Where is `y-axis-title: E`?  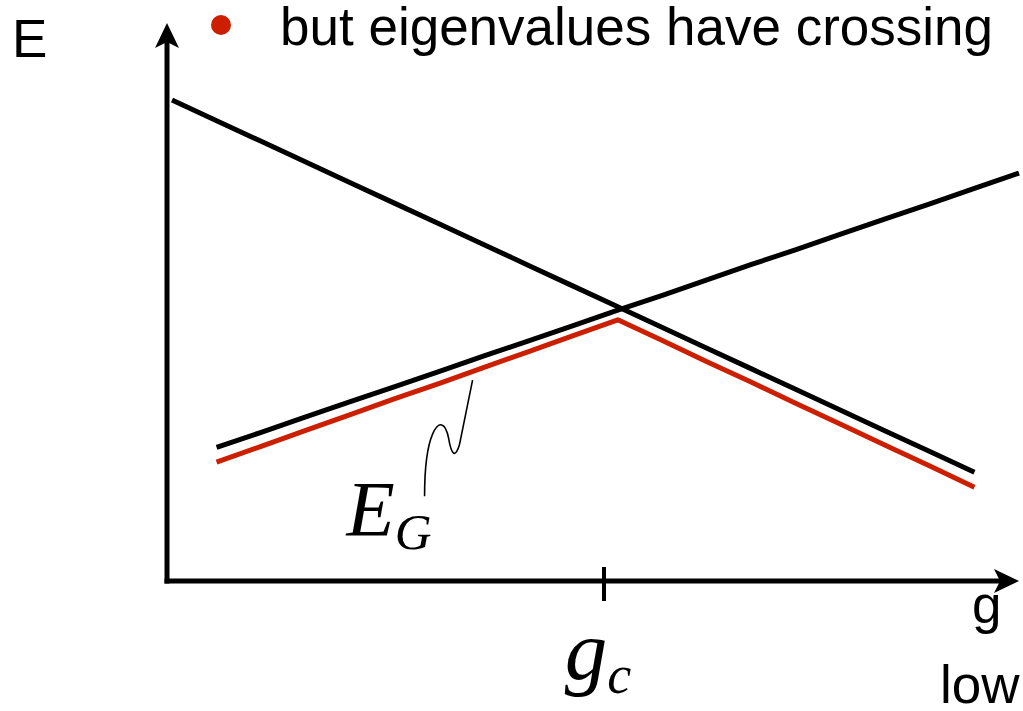 y-axis-title: E is located at coordinates (30, 38).